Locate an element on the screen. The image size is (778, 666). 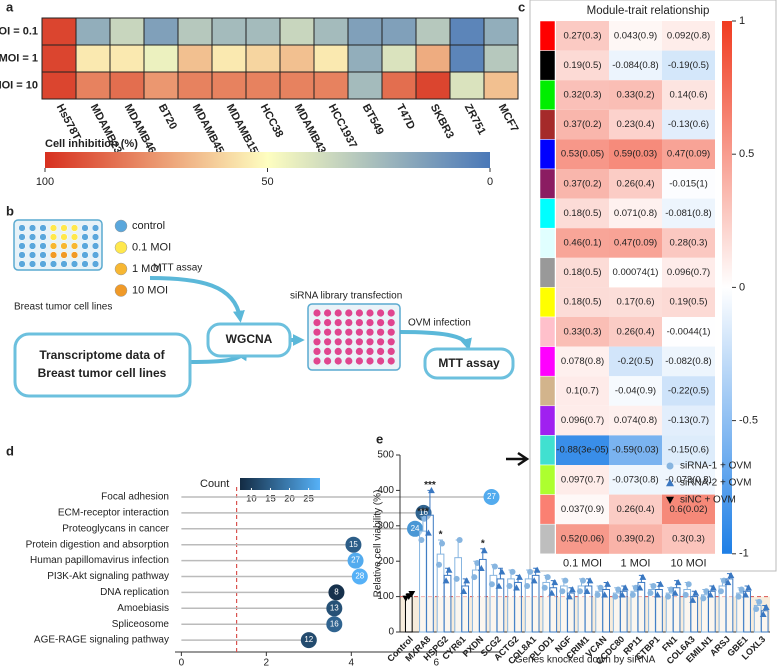
cell-label: -0.13(0.7) is located at coordinates (688, 420).